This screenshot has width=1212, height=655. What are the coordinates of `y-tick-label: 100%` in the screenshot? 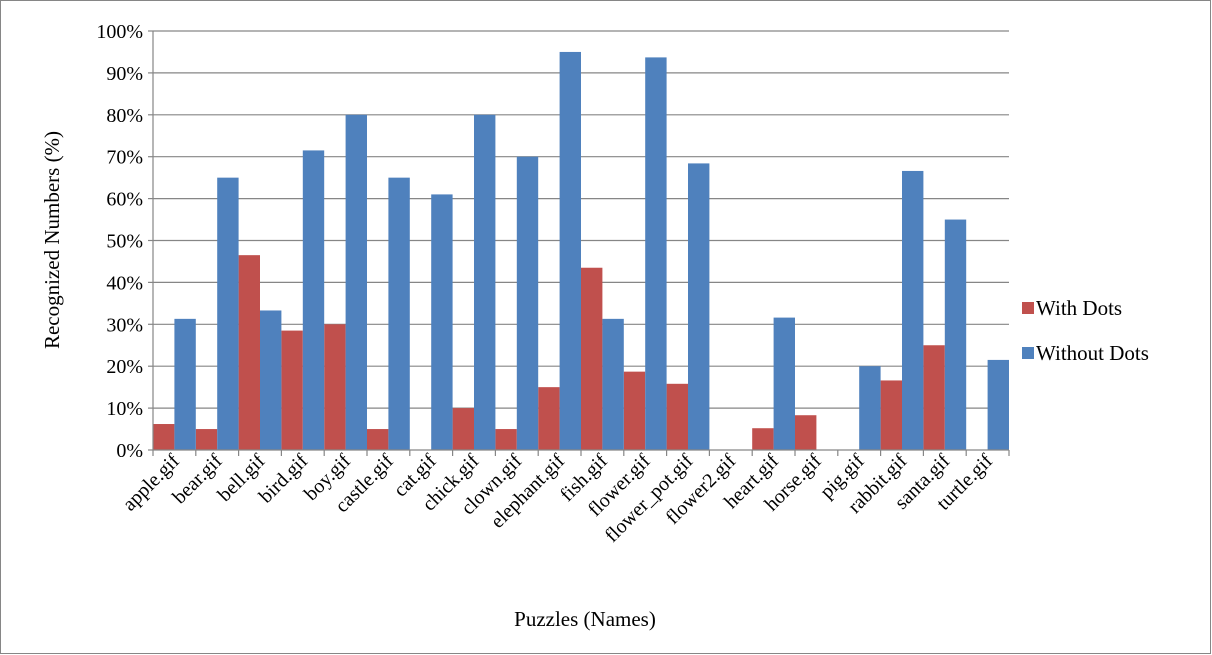 It's located at (119, 32).